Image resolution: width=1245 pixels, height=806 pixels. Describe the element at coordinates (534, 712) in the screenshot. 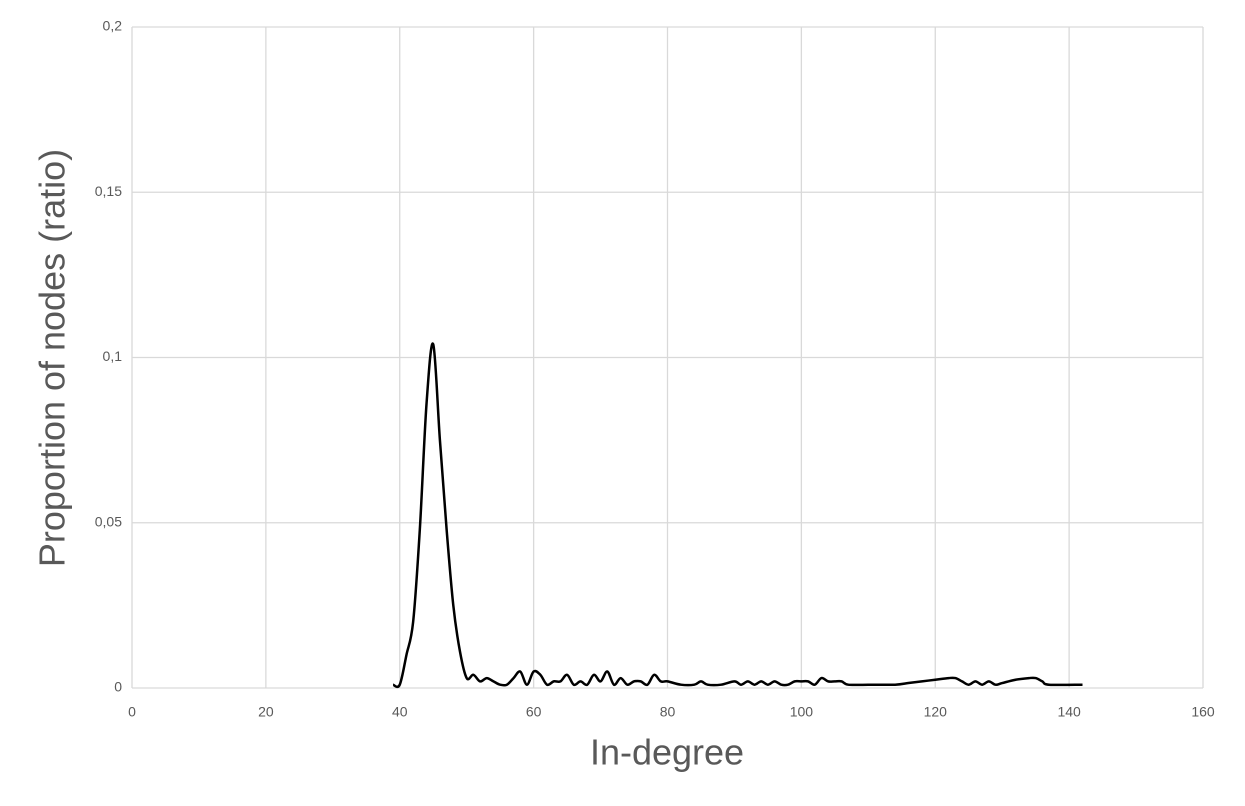

I see `x-tick-label: 60` at that location.